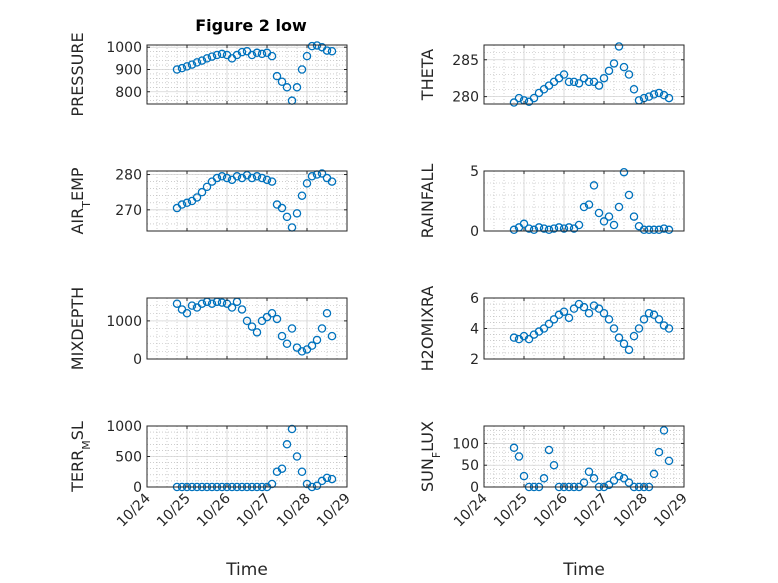  What do you see at coordinates (511, 511) in the screenshot?
I see `x-tick-label: 10/25` at bounding box center [511, 511].